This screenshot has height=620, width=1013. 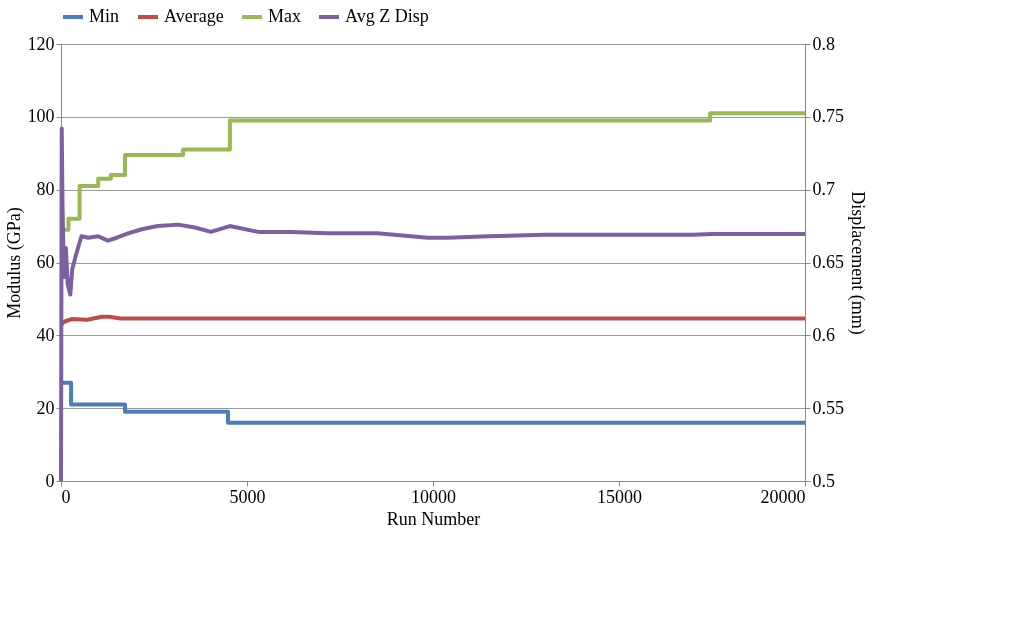 What do you see at coordinates (45, 334) in the screenshot?
I see `y-tick-label: 40` at bounding box center [45, 334].